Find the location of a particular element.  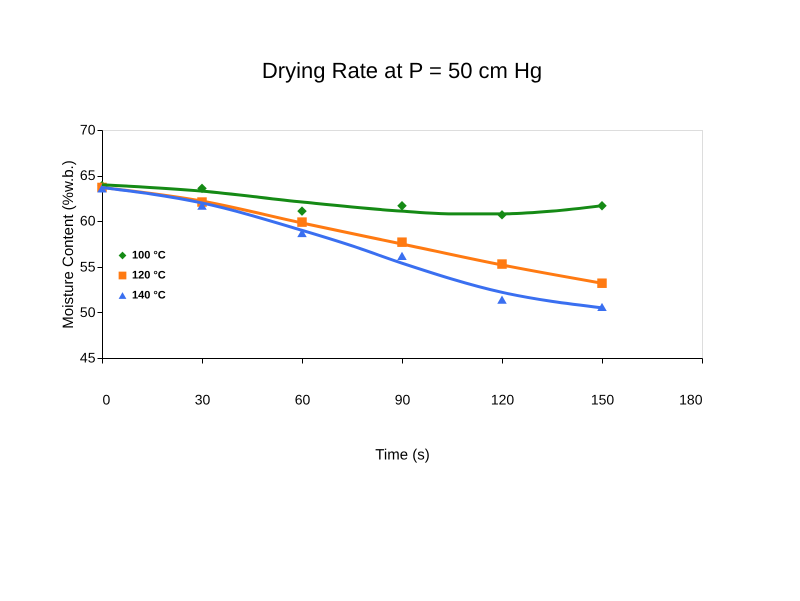

y-tick-label: 70 is located at coordinates (88, 130).